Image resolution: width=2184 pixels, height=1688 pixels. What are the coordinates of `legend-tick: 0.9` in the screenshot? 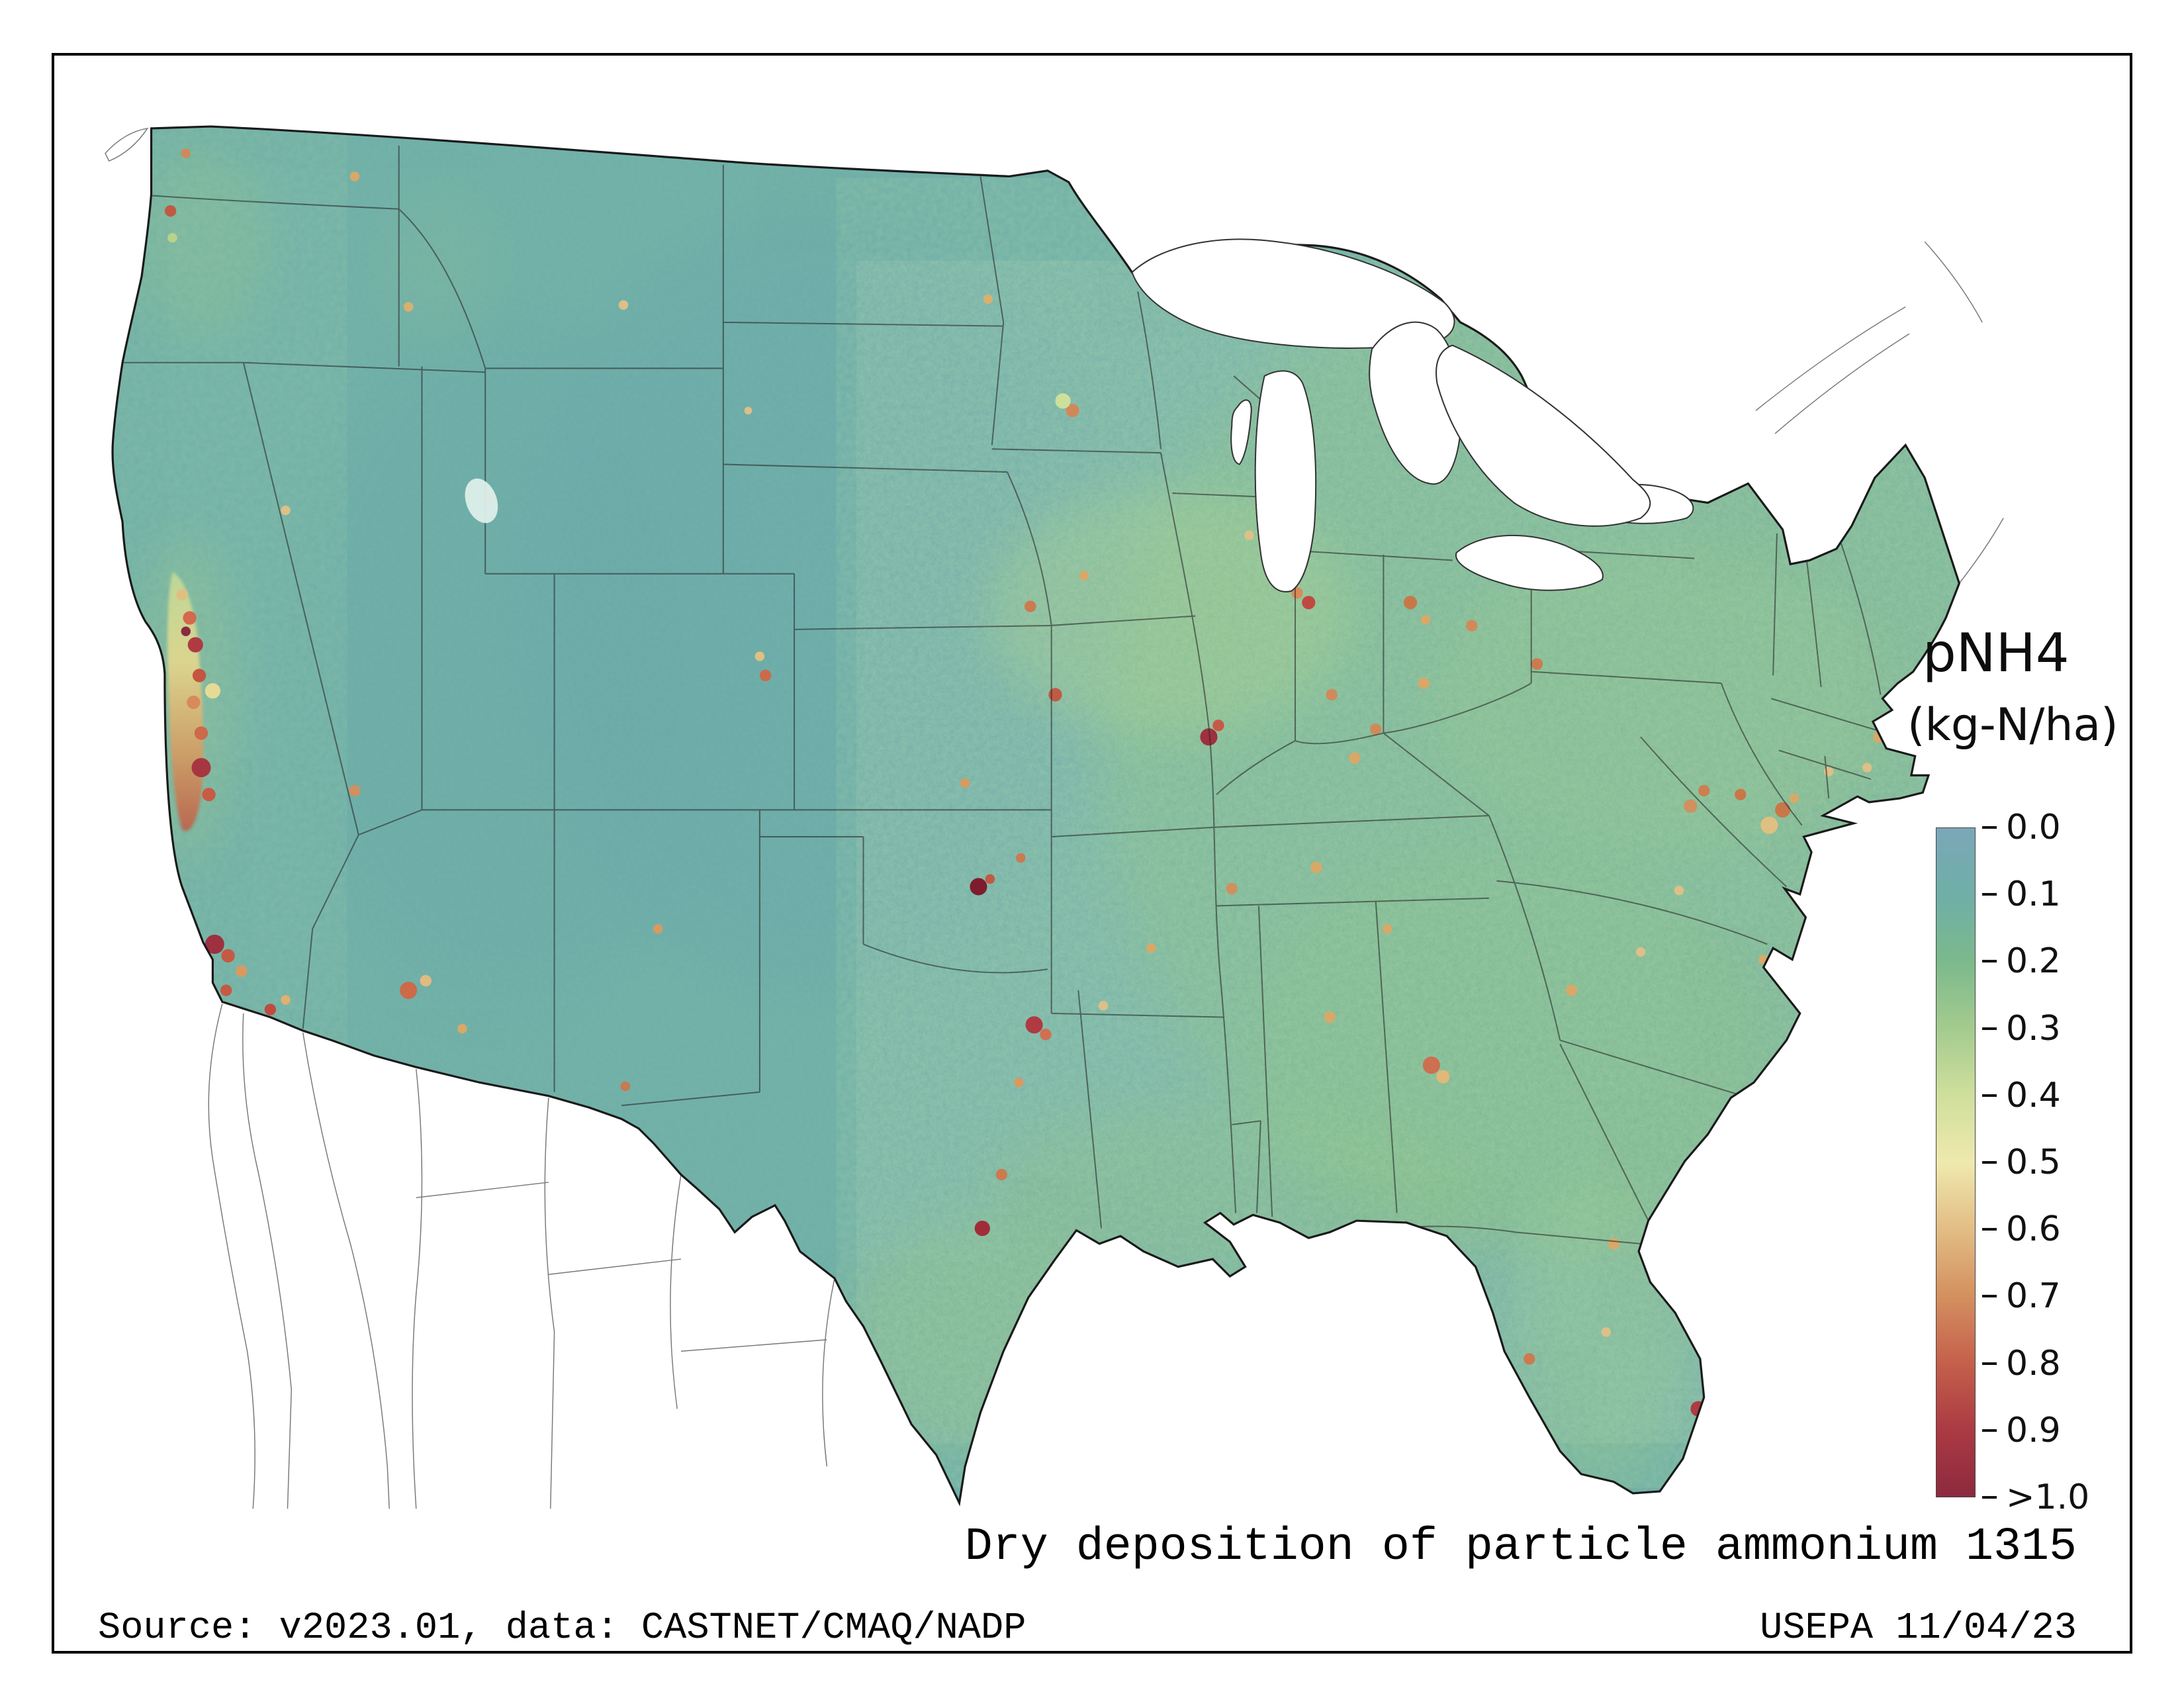 It's located at (2022, 1430).